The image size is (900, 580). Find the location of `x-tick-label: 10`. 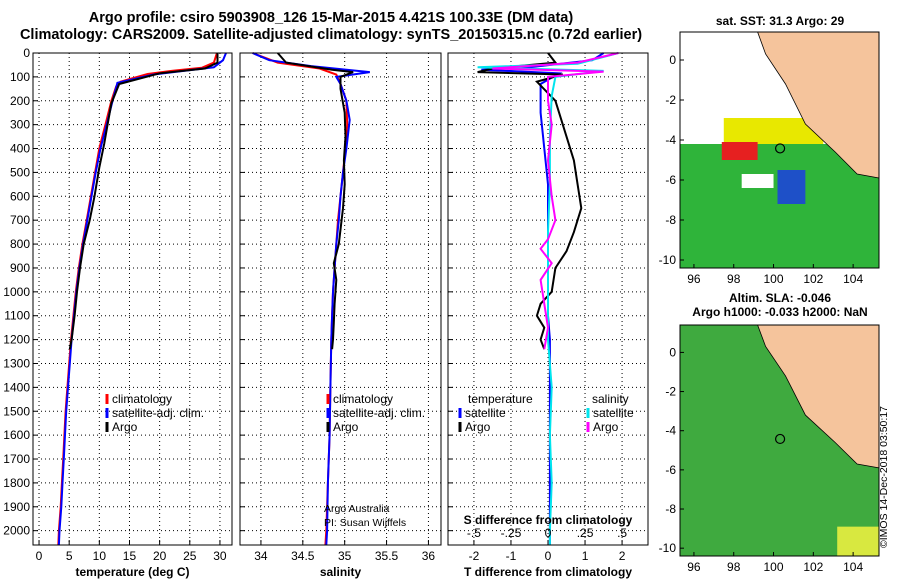

x-tick-label: 10 is located at coordinates (100, 556).